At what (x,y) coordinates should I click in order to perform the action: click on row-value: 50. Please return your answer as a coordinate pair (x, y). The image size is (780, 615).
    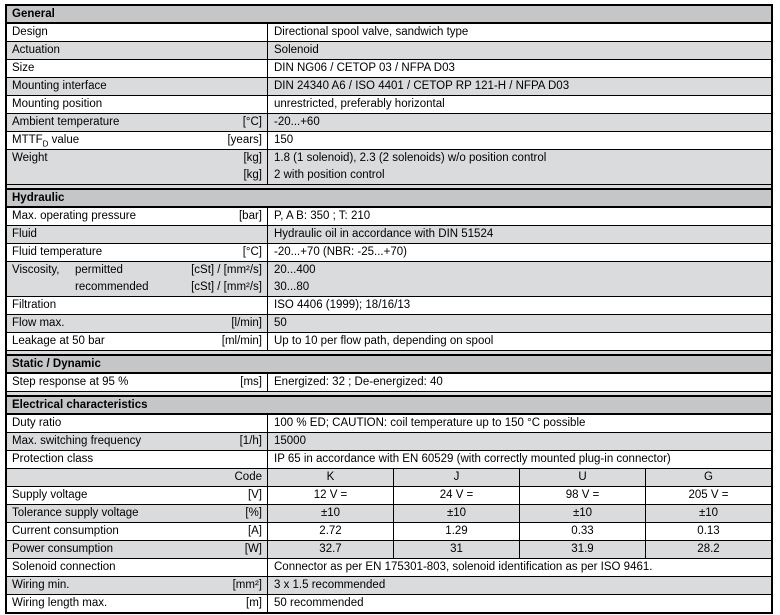
    Looking at the image, I should click on (519, 323).